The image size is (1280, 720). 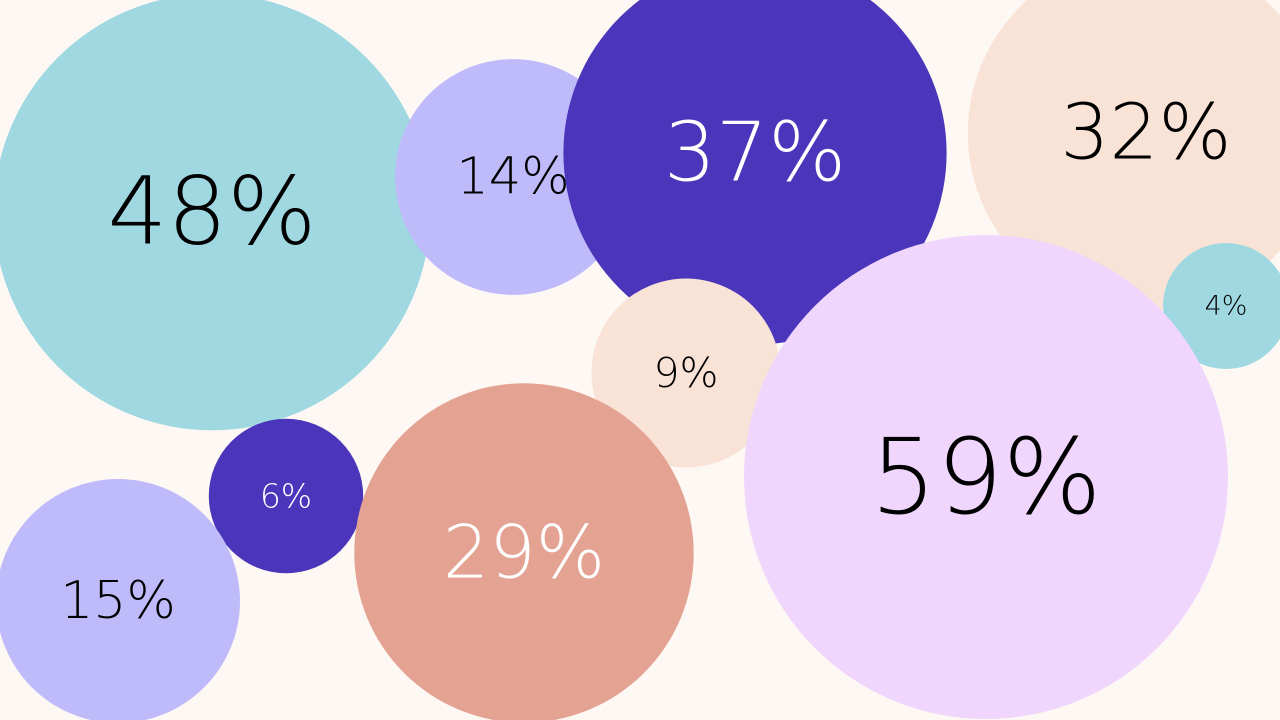 I want to click on bubble-label-14: 14%, so click(x=512, y=177).